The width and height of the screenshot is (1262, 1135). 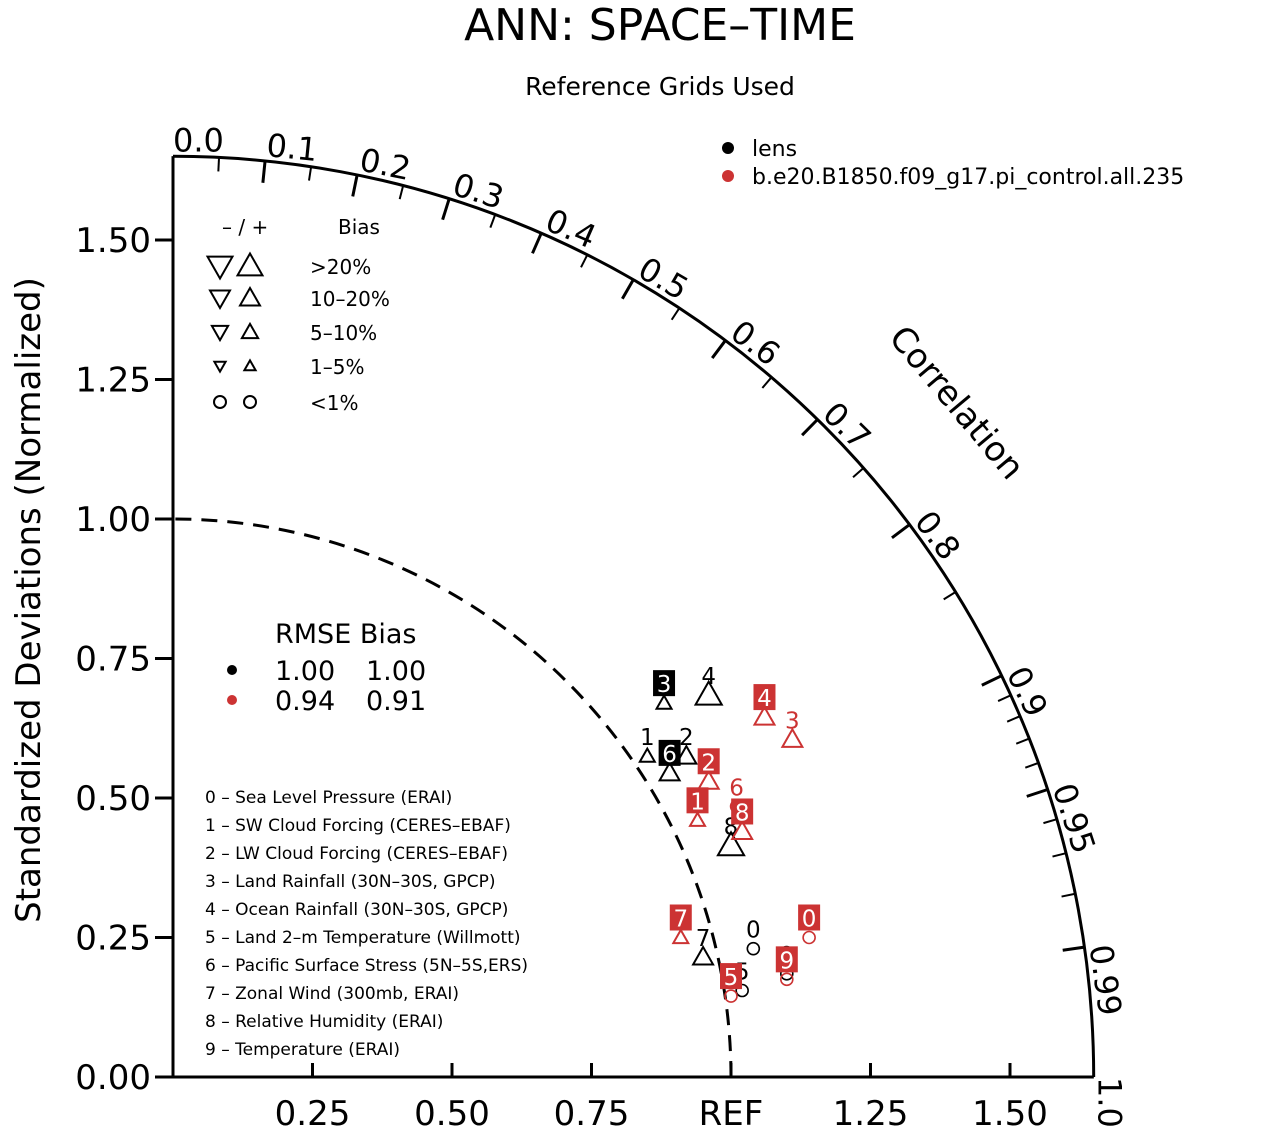 What do you see at coordinates (356, 854) in the screenshot?
I see `variable-list-item: 2 – LW Cloud Forcing (CERES–EBAF)` at bounding box center [356, 854].